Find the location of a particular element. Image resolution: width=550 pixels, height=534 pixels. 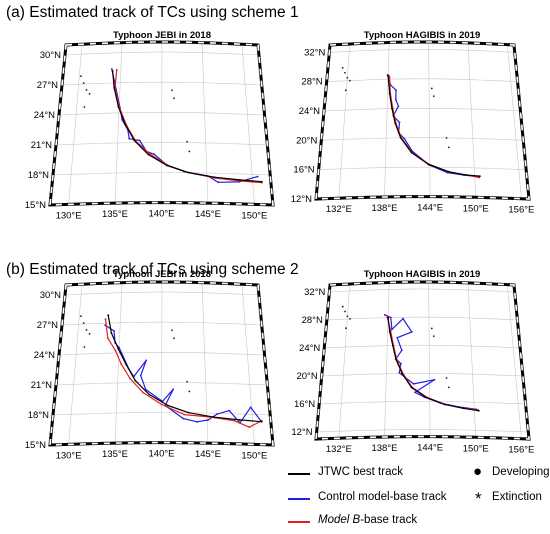

modelb-track-line is located at coordinates (188, 126).